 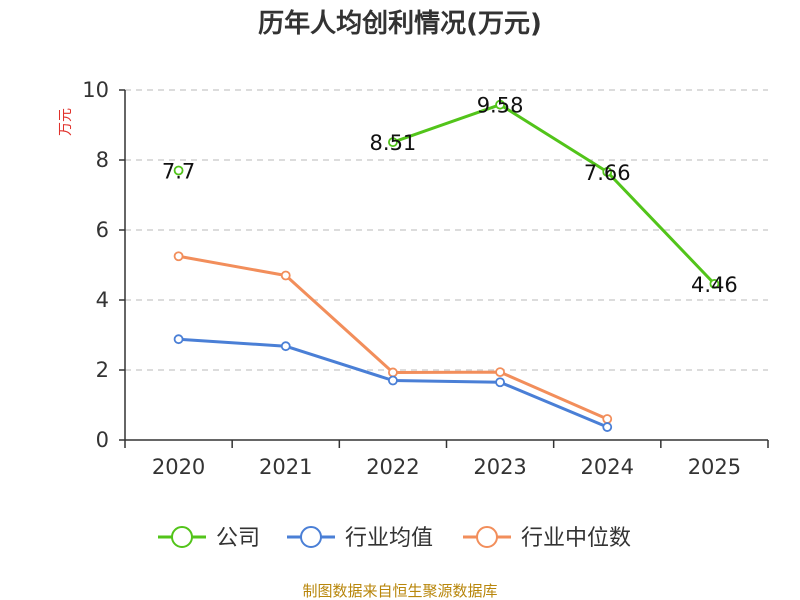 I want to click on data-label: 7.66, so click(x=607, y=173).